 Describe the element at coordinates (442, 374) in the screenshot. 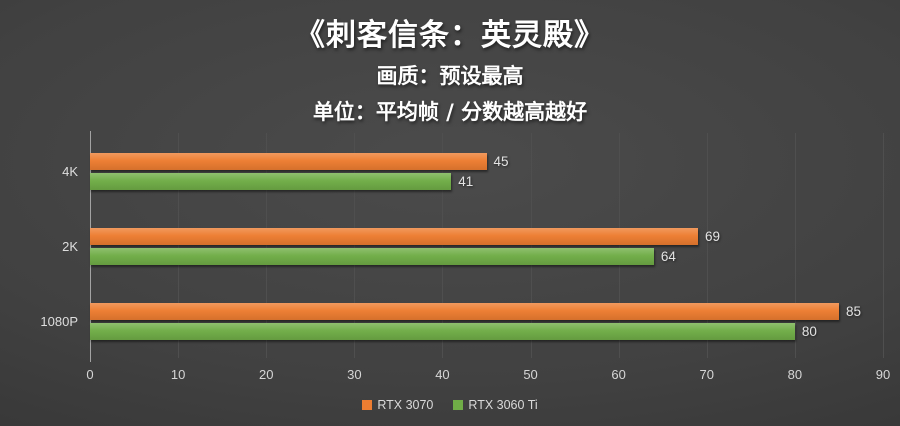

I see `x-tick-label-40: 40` at that location.